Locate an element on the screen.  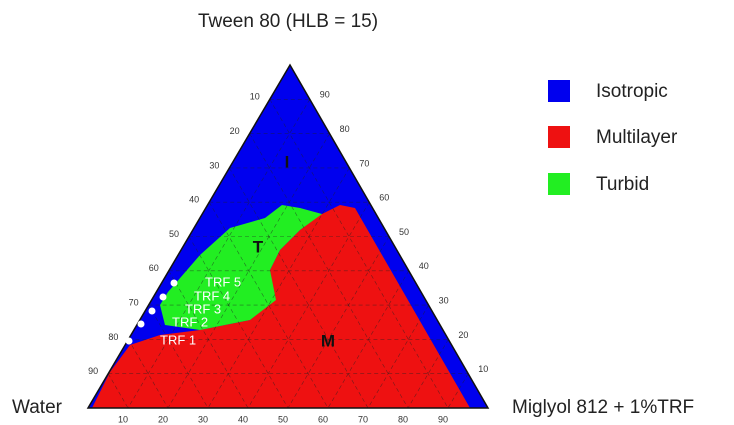
region-label: I is located at coordinates (287, 161).